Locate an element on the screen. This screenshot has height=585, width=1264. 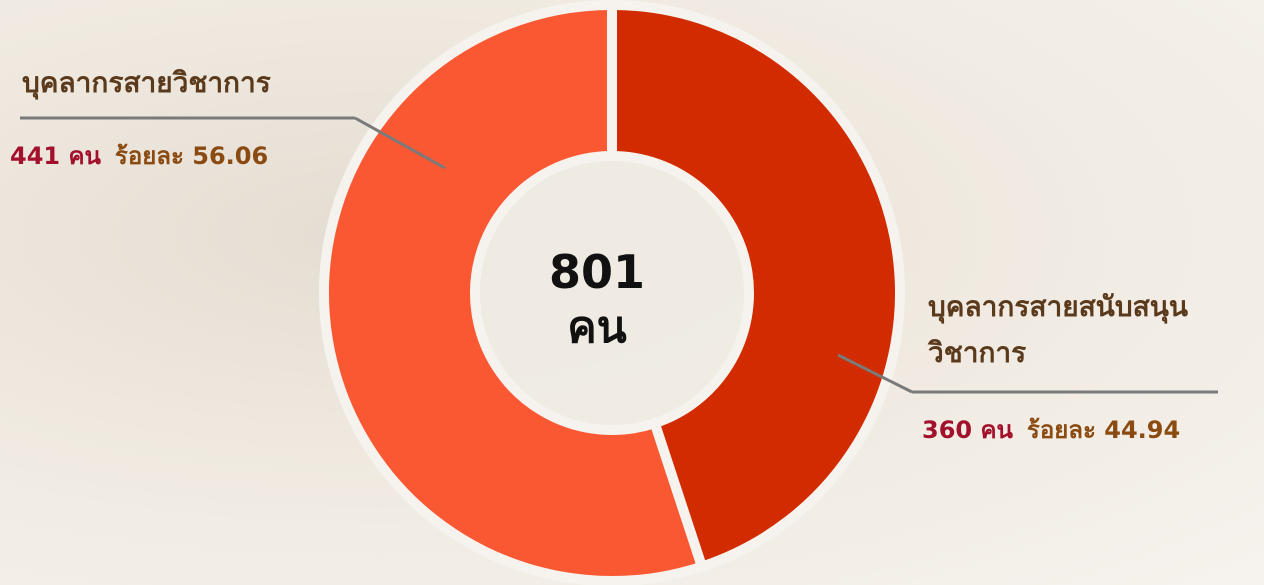
percent-label: ร้อยละ 44.94 is located at coordinates (1103, 430).